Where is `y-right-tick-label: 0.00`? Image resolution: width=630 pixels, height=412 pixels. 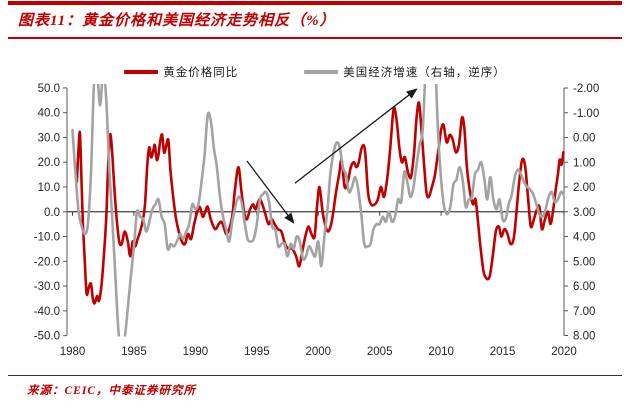 y-right-tick-label: 0.00 is located at coordinates (584, 139).